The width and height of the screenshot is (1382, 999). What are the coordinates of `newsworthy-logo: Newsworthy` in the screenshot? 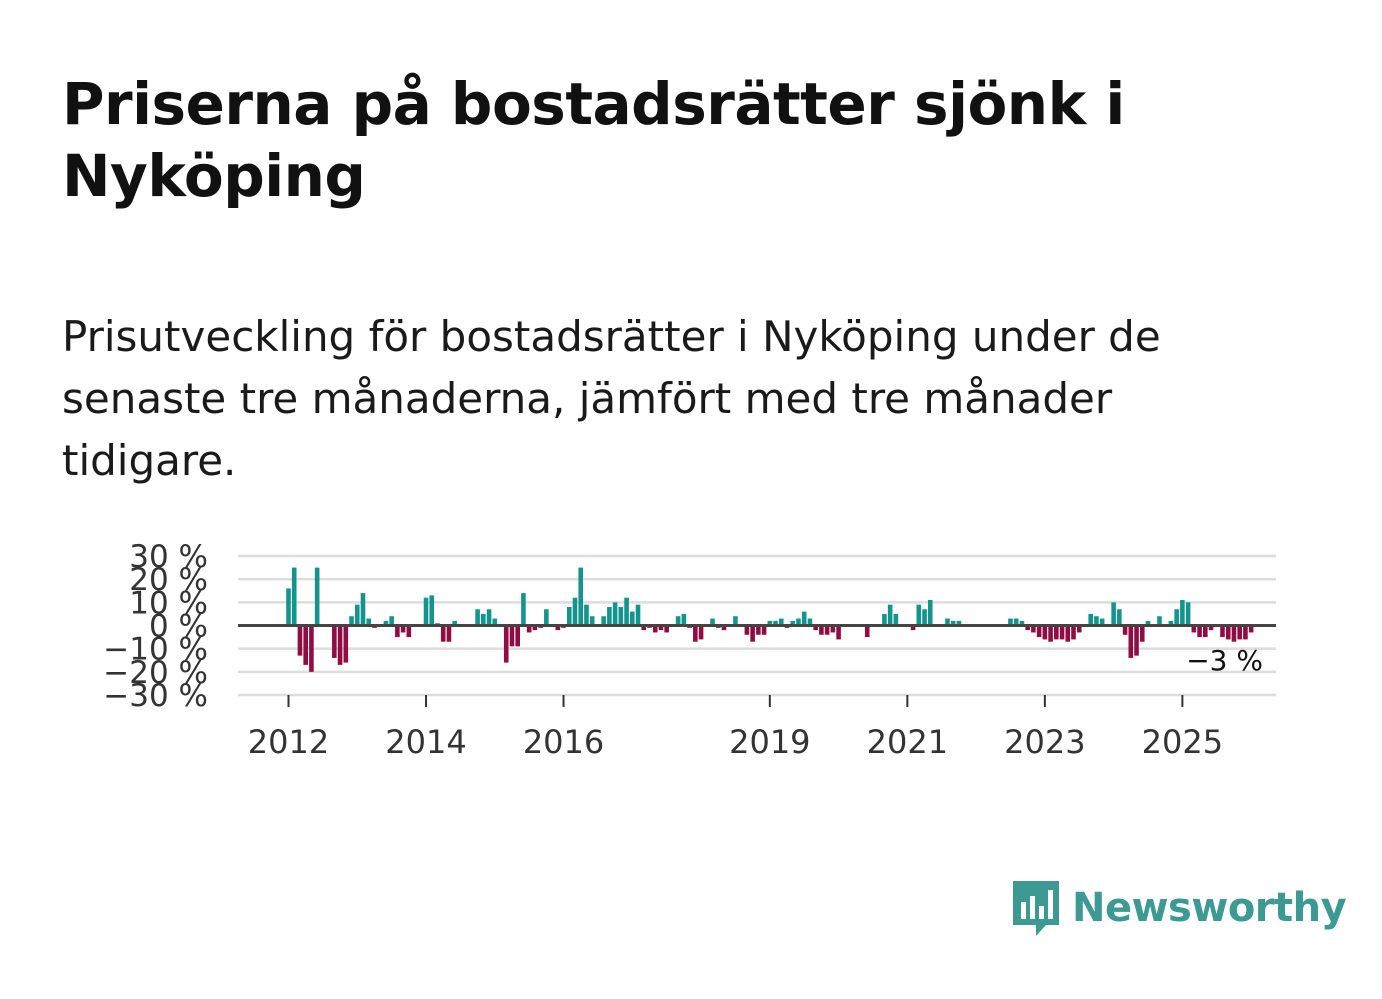 It's located at (1178, 908).